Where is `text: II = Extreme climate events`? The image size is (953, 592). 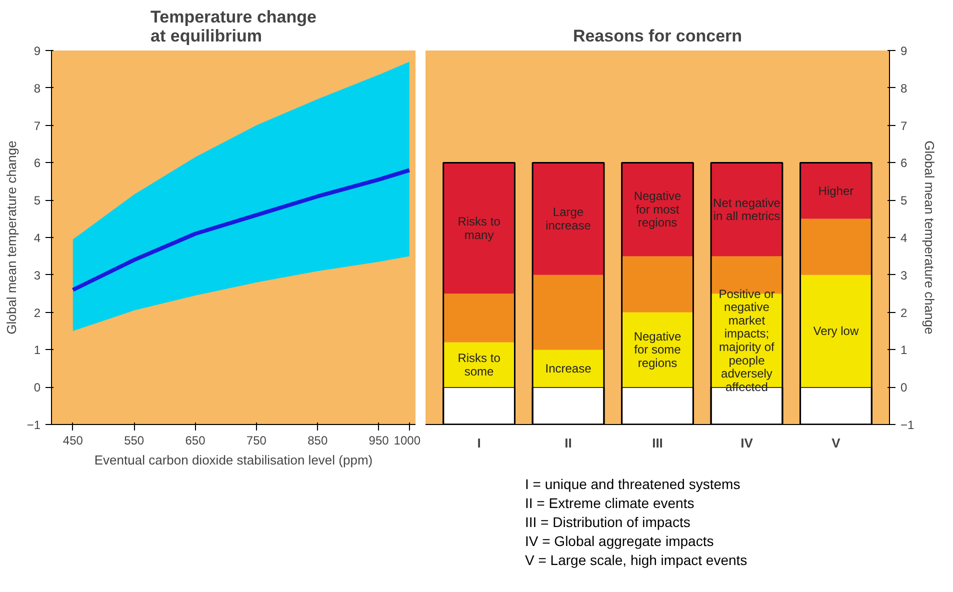 text: II = Extreme climate events is located at coordinates (609, 503).